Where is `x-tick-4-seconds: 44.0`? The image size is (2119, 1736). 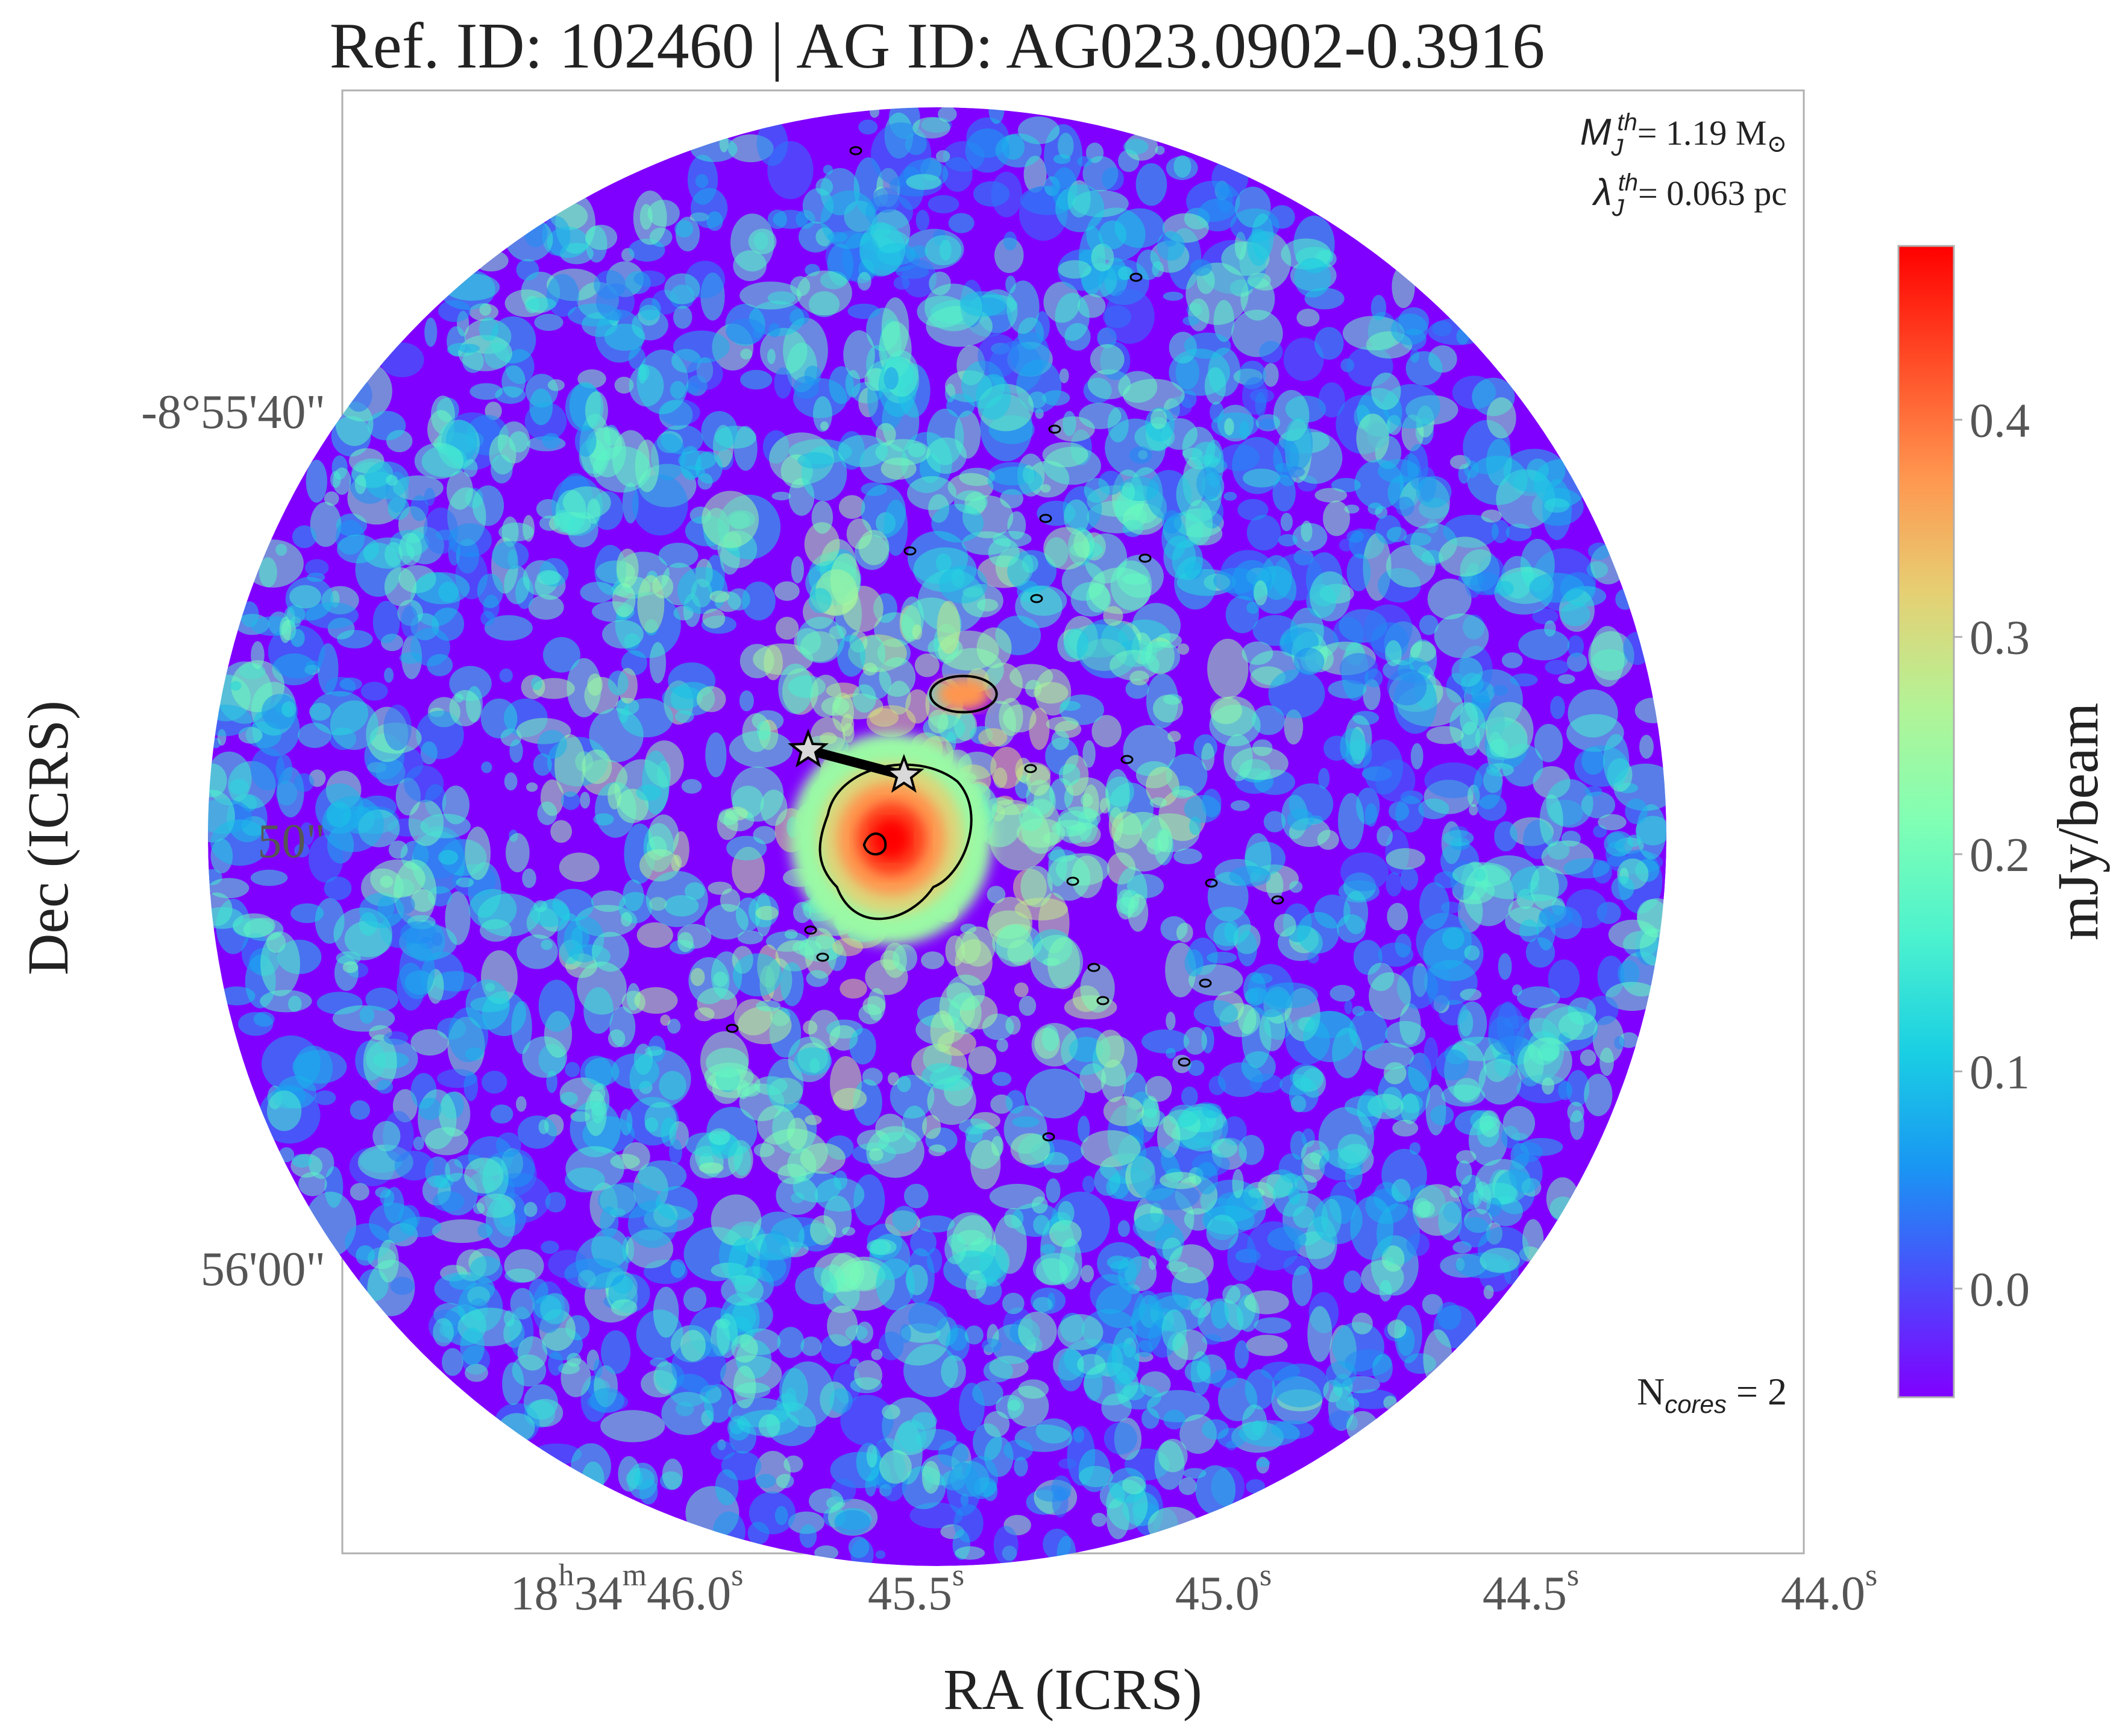 x-tick-4-seconds: 44.0 is located at coordinates (1823, 1593).